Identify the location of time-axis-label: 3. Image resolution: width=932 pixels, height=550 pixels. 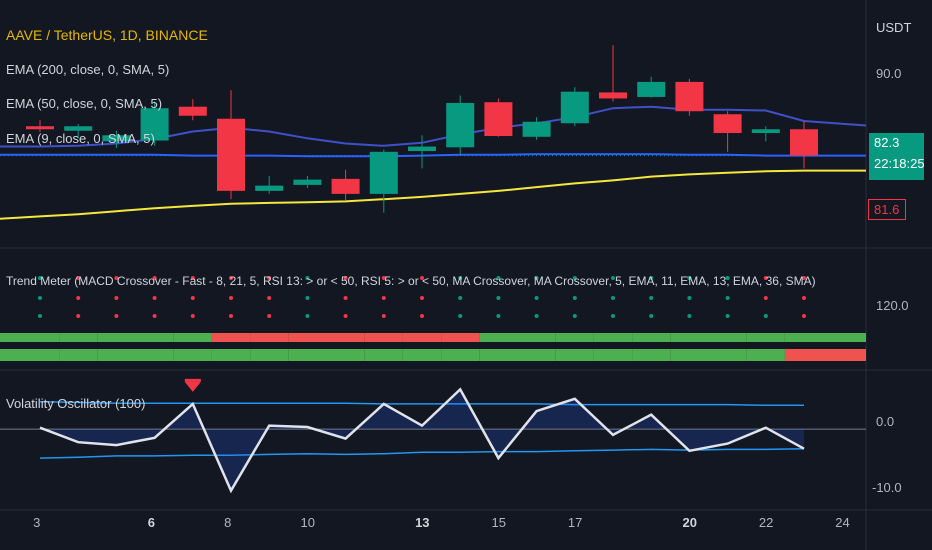
(37, 522).